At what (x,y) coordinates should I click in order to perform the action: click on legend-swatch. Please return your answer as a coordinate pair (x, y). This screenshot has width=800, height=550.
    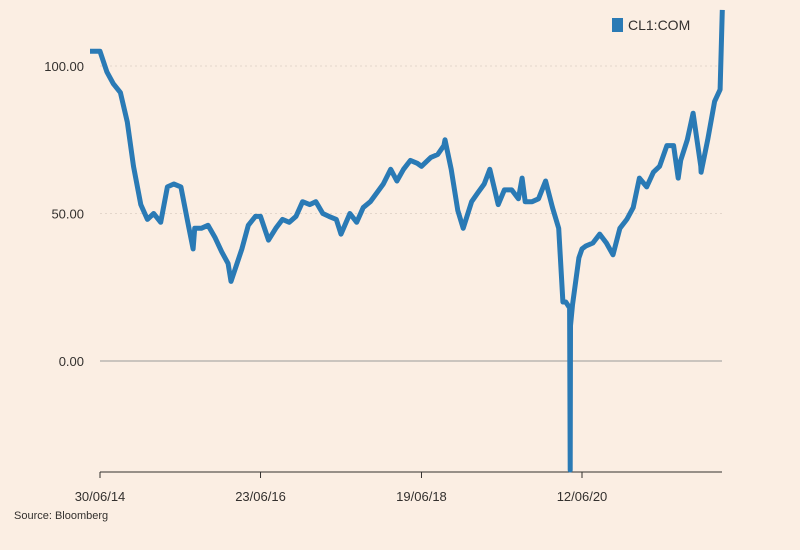
    Looking at the image, I should click on (617, 25).